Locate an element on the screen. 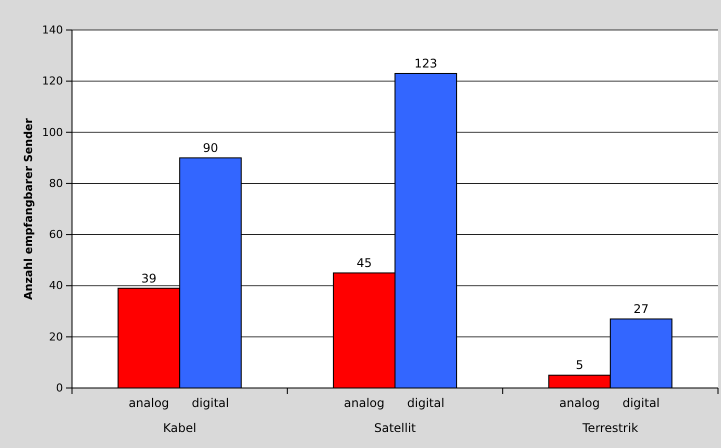 The image size is (721, 448). y-tick-label: 40 is located at coordinates (56, 285).